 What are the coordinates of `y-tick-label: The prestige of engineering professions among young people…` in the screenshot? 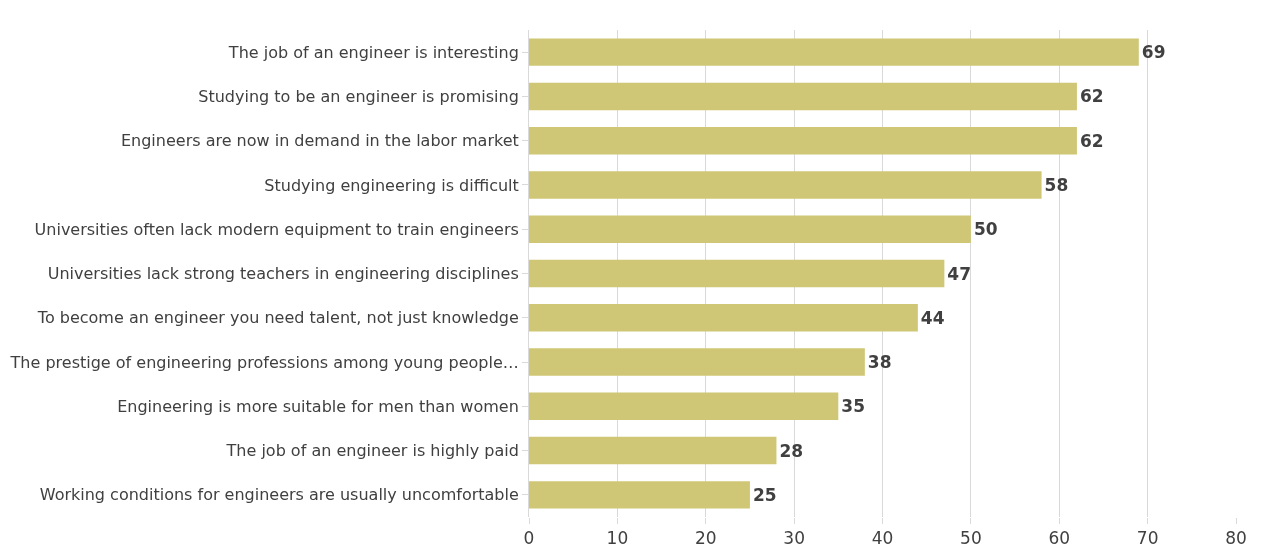 It's located at (264, 362).